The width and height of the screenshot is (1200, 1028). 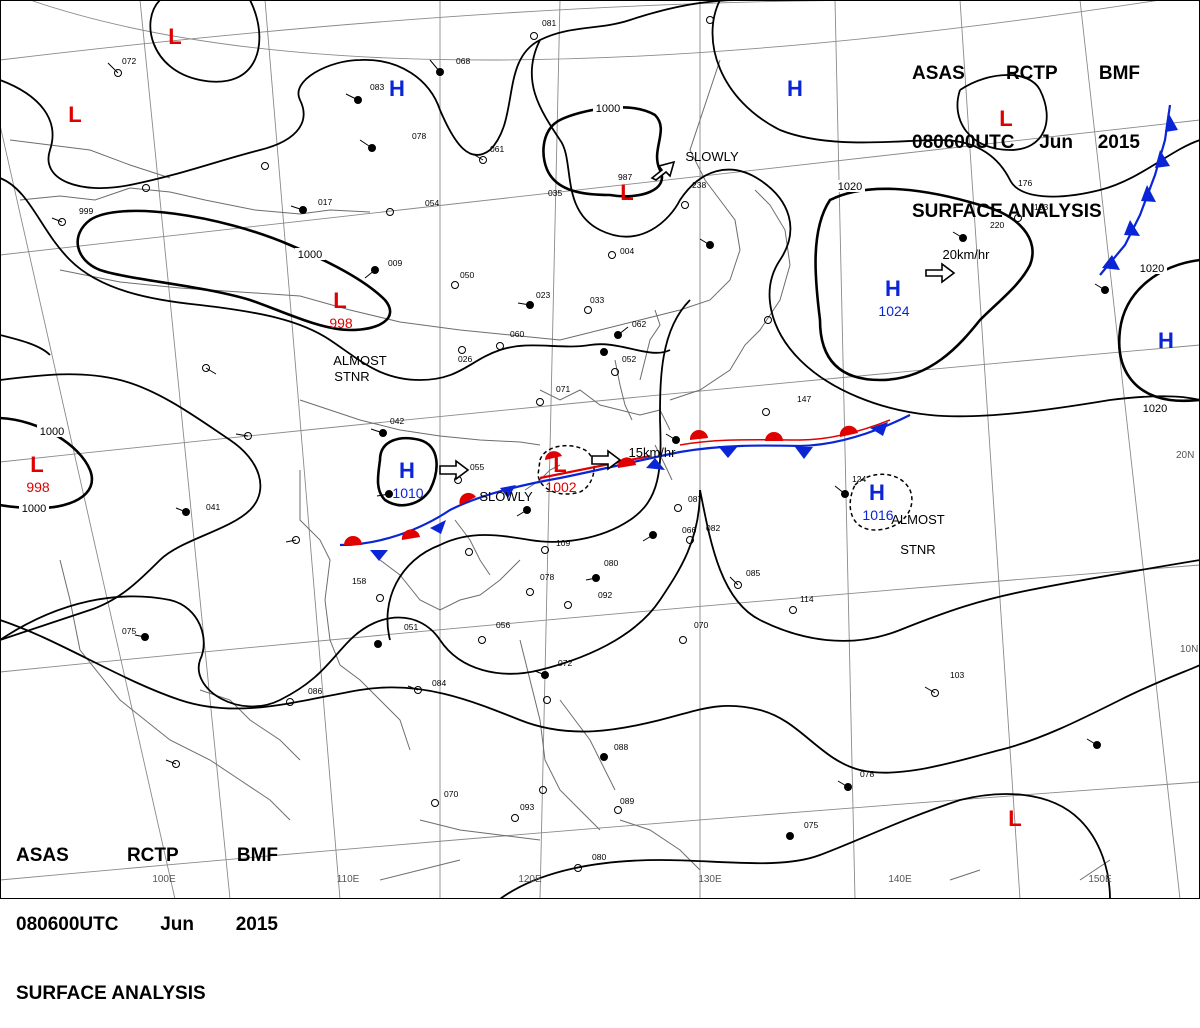 I want to click on station-value-30: 085, so click(x=753, y=573).